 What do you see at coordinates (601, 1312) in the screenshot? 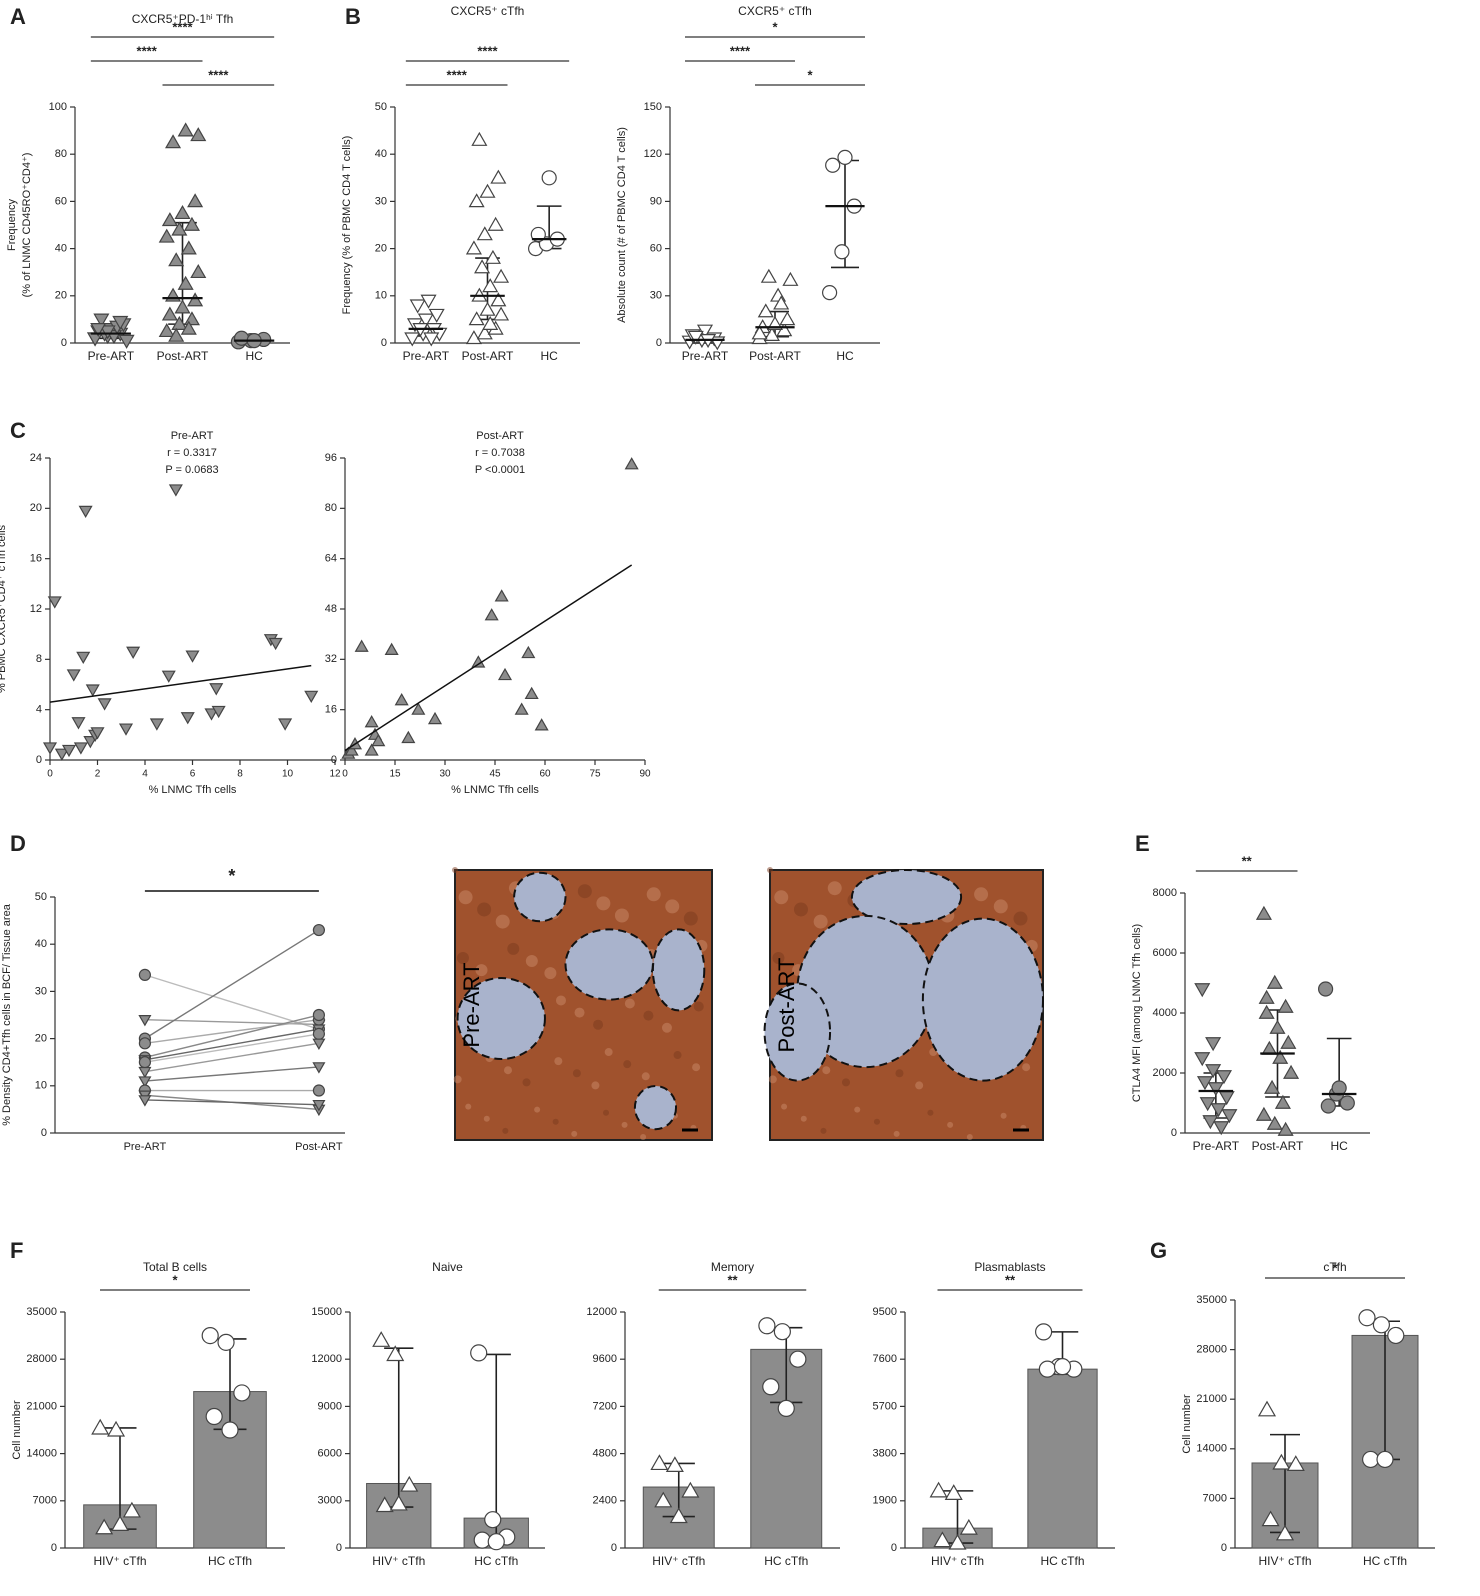
I see `y-tick-label: 12000` at bounding box center [601, 1312].